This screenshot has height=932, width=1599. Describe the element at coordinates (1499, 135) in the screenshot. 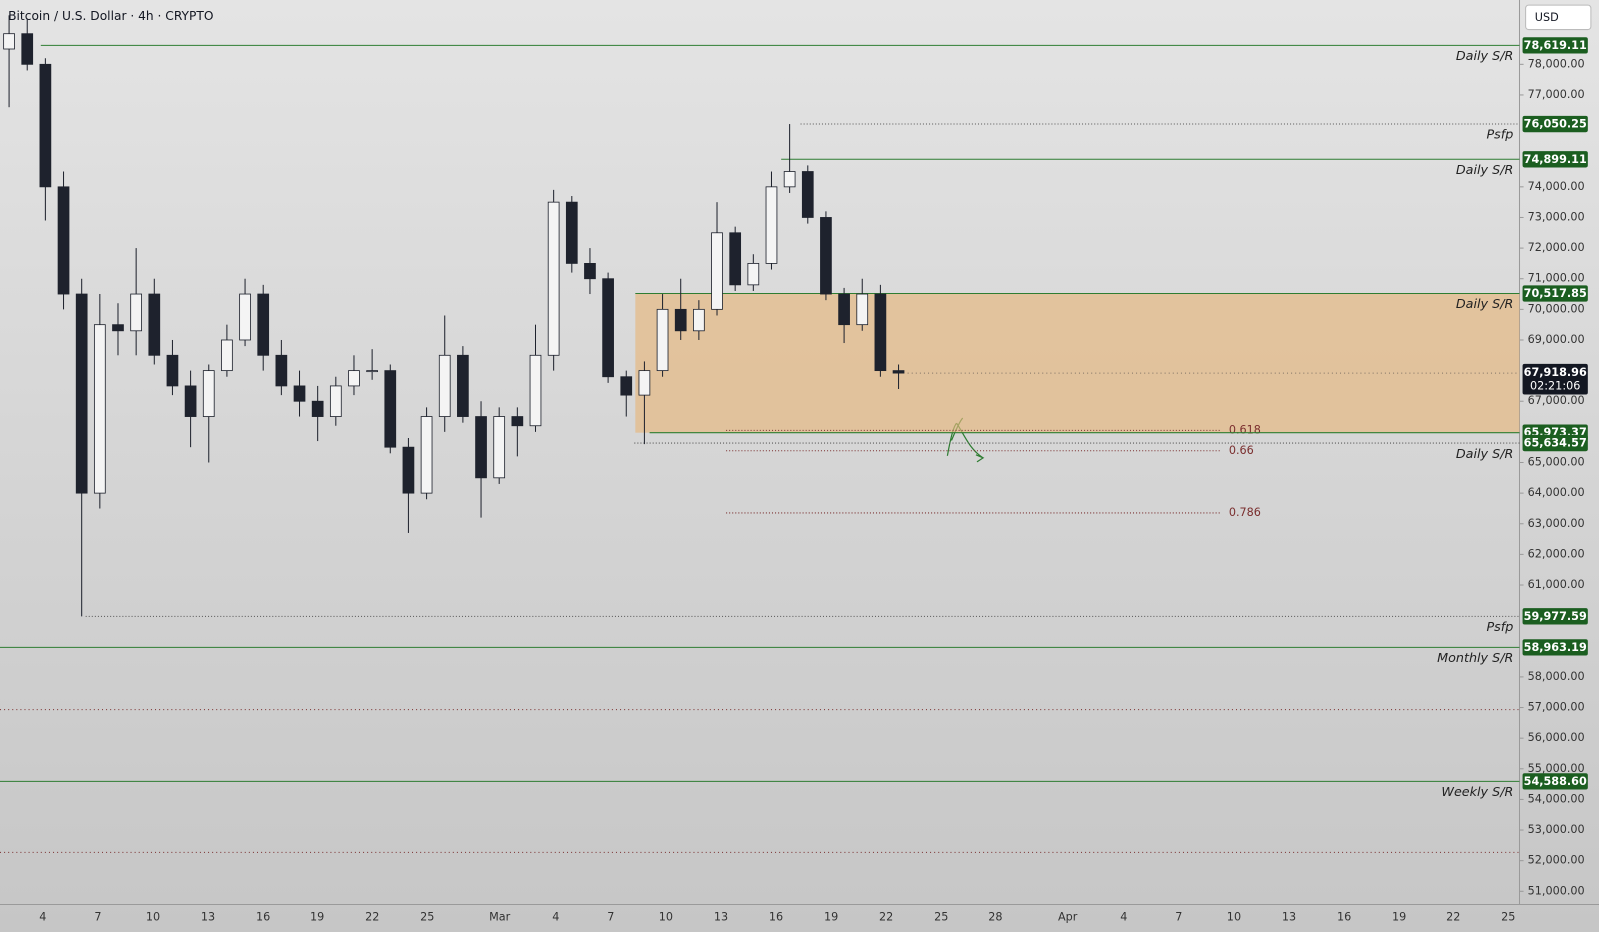

I see `level-text: Psfp` at that location.